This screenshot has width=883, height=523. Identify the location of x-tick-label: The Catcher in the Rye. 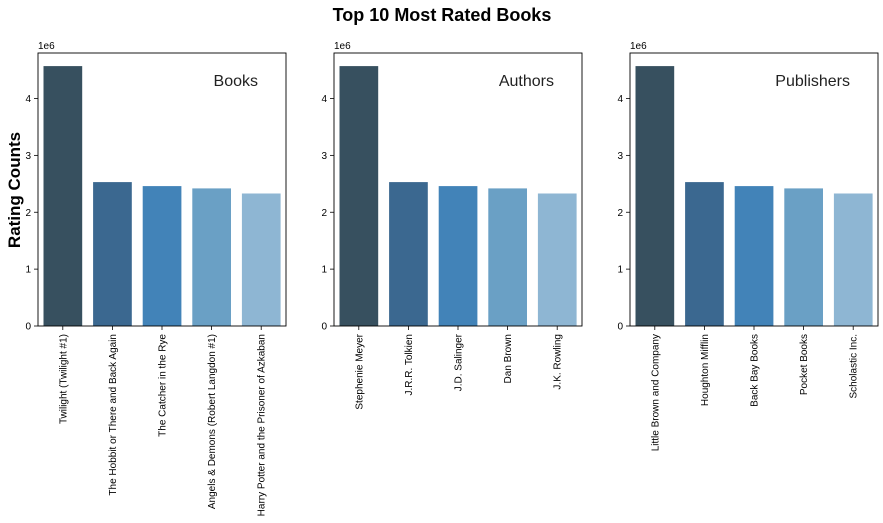
(163, 385).